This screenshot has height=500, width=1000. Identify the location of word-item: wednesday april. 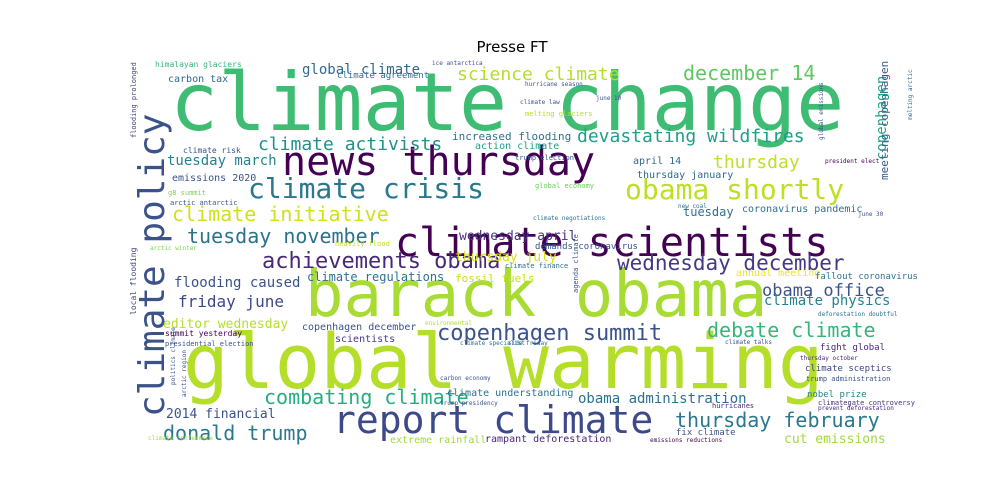
(517, 236).